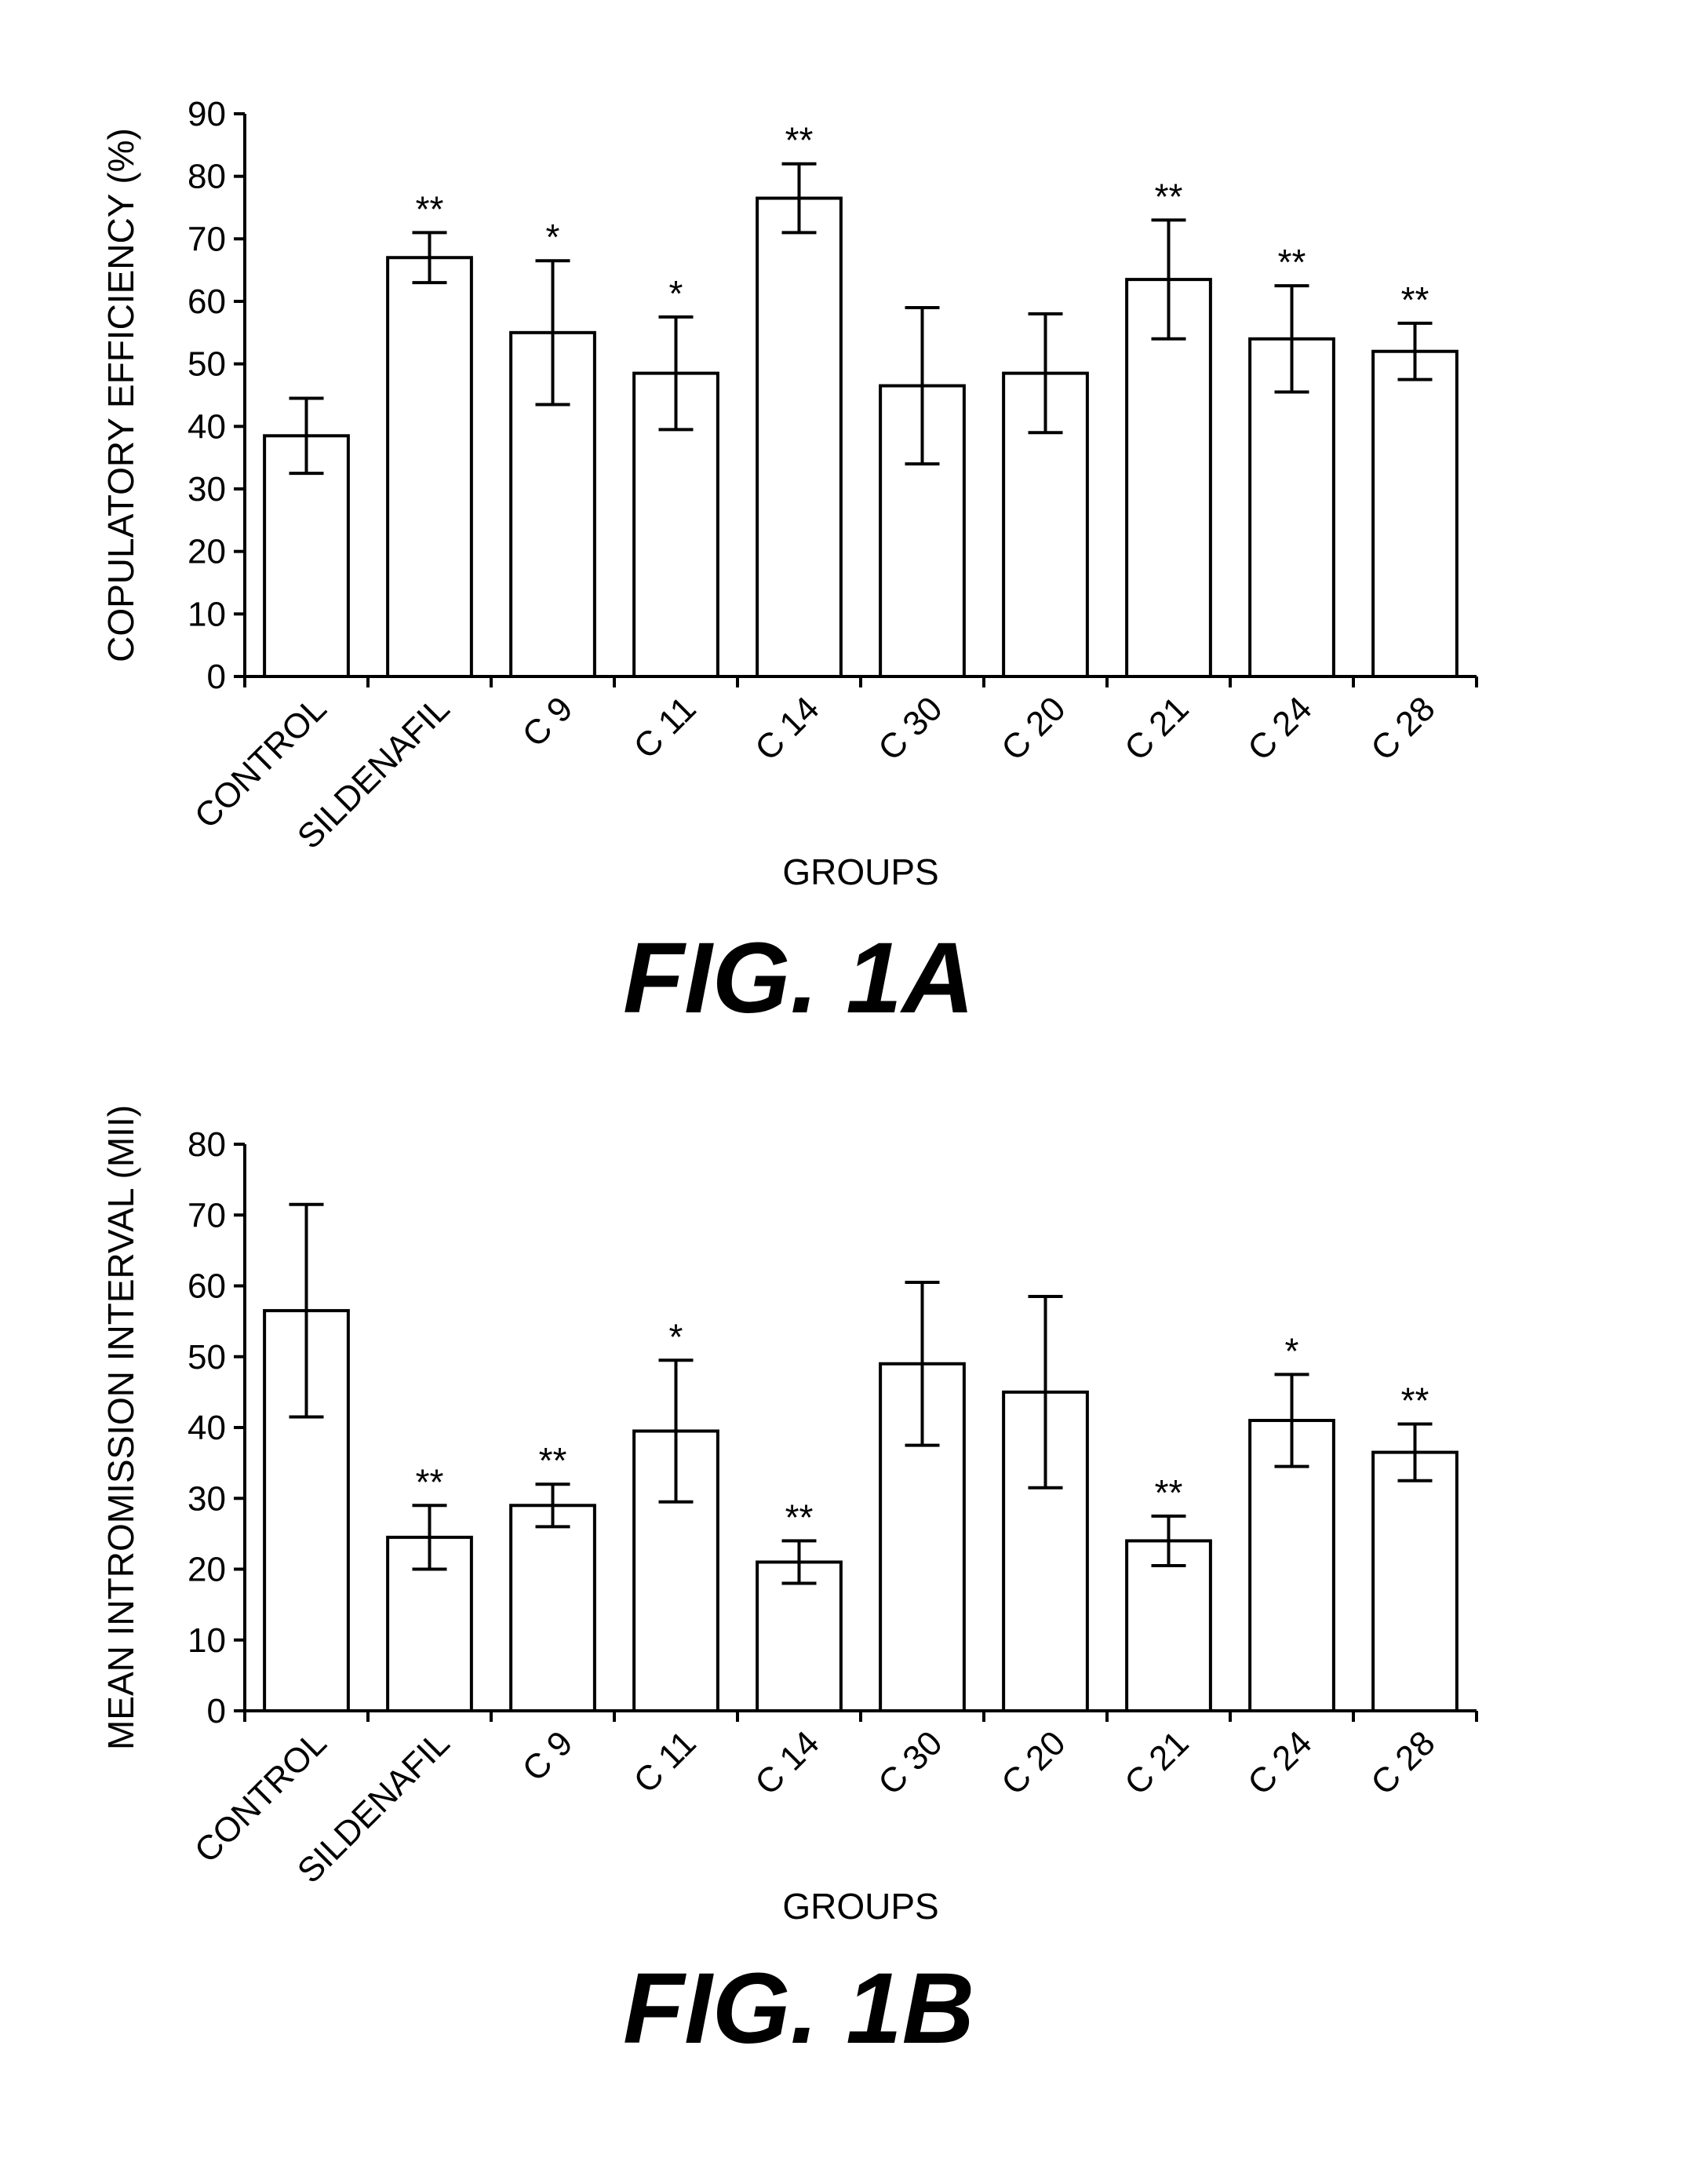  What do you see at coordinates (120, 1428) in the screenshot?
I see `y-axis-title: MEAN INTROMISSION INTERVAL (MII)` at bounding box center [120, 1428].